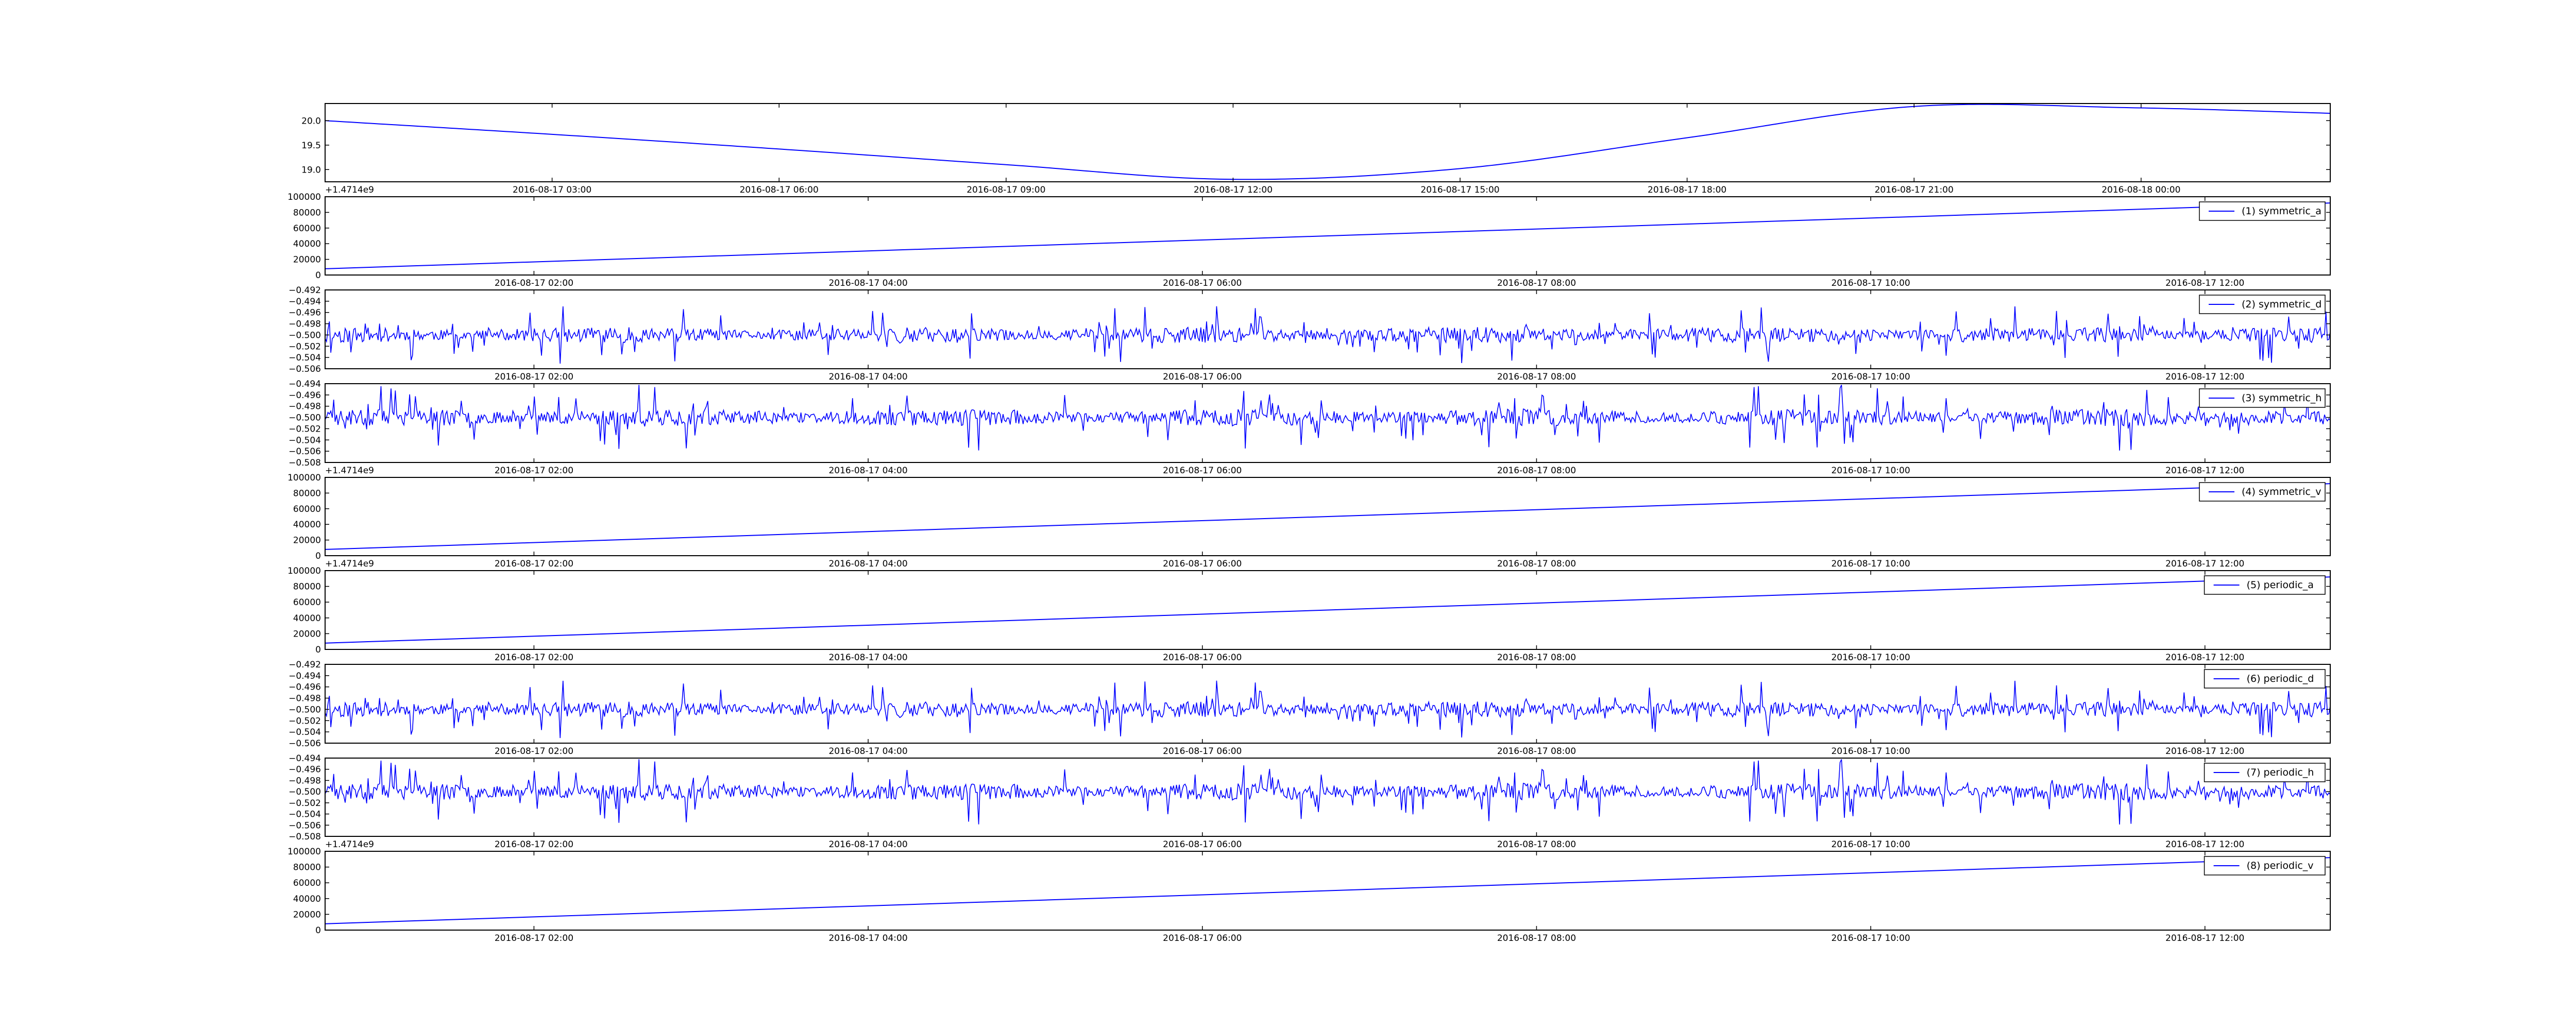 The width and height of the screenshot is (2576, 1030). I want to click on legend: (2) symmetric_d, so click(2262, 304).